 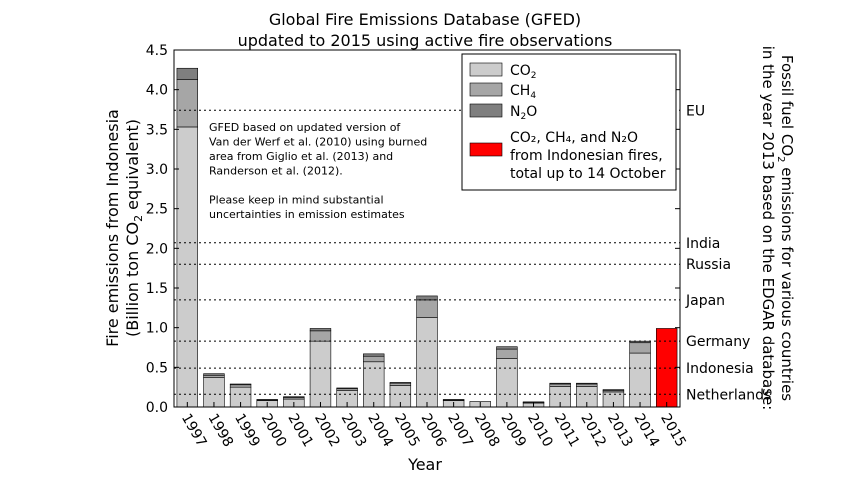 What do you see at coordinates (460, 430) in the screenshot?
I see `x-tick-label: 2007` at bounding box center [460, 430].